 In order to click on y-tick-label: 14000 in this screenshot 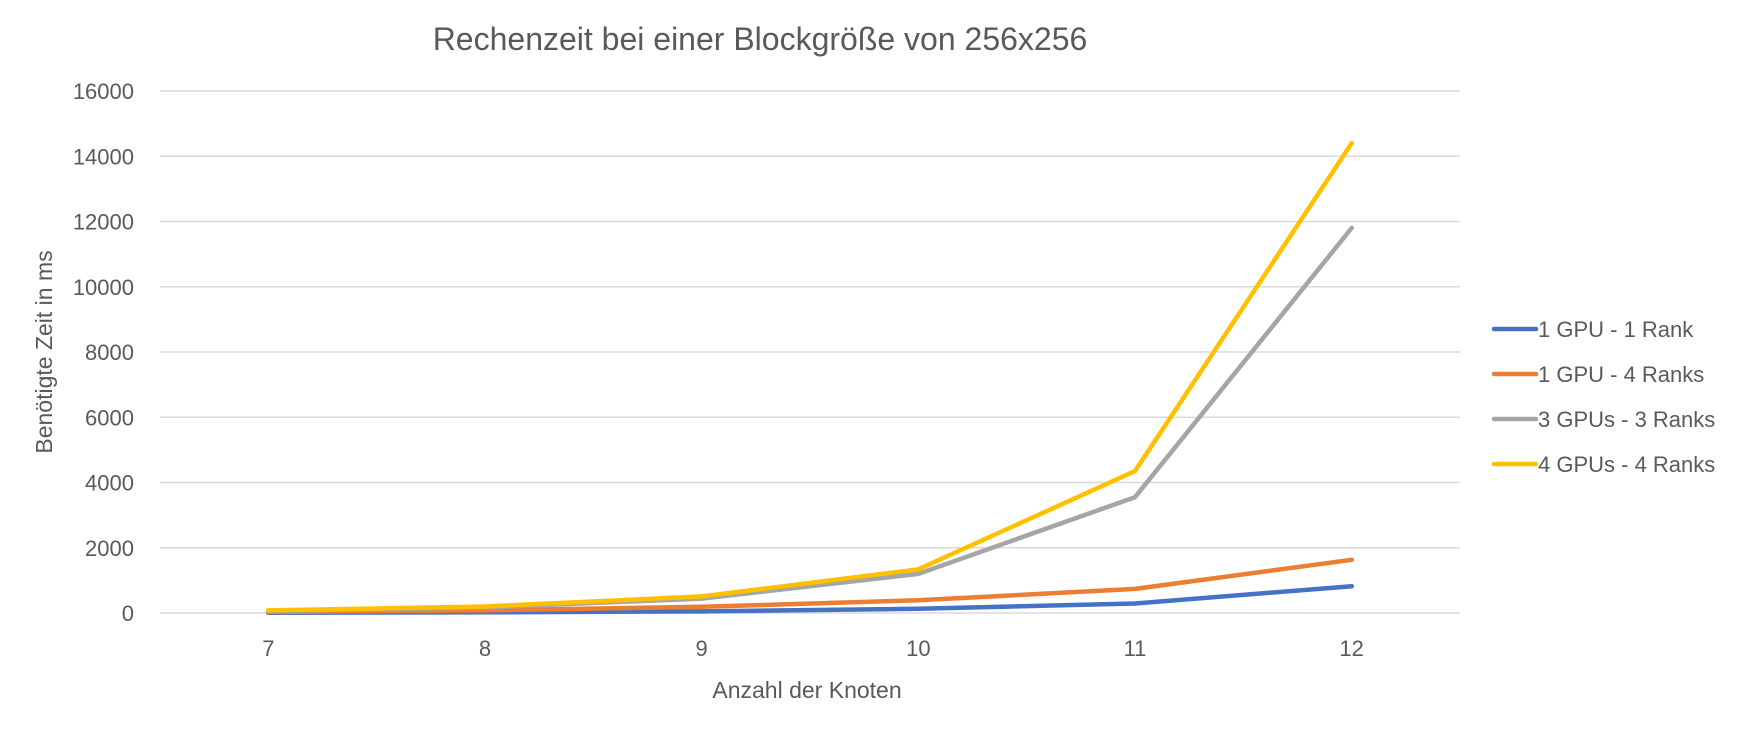, I will do `click(103, 156)`.